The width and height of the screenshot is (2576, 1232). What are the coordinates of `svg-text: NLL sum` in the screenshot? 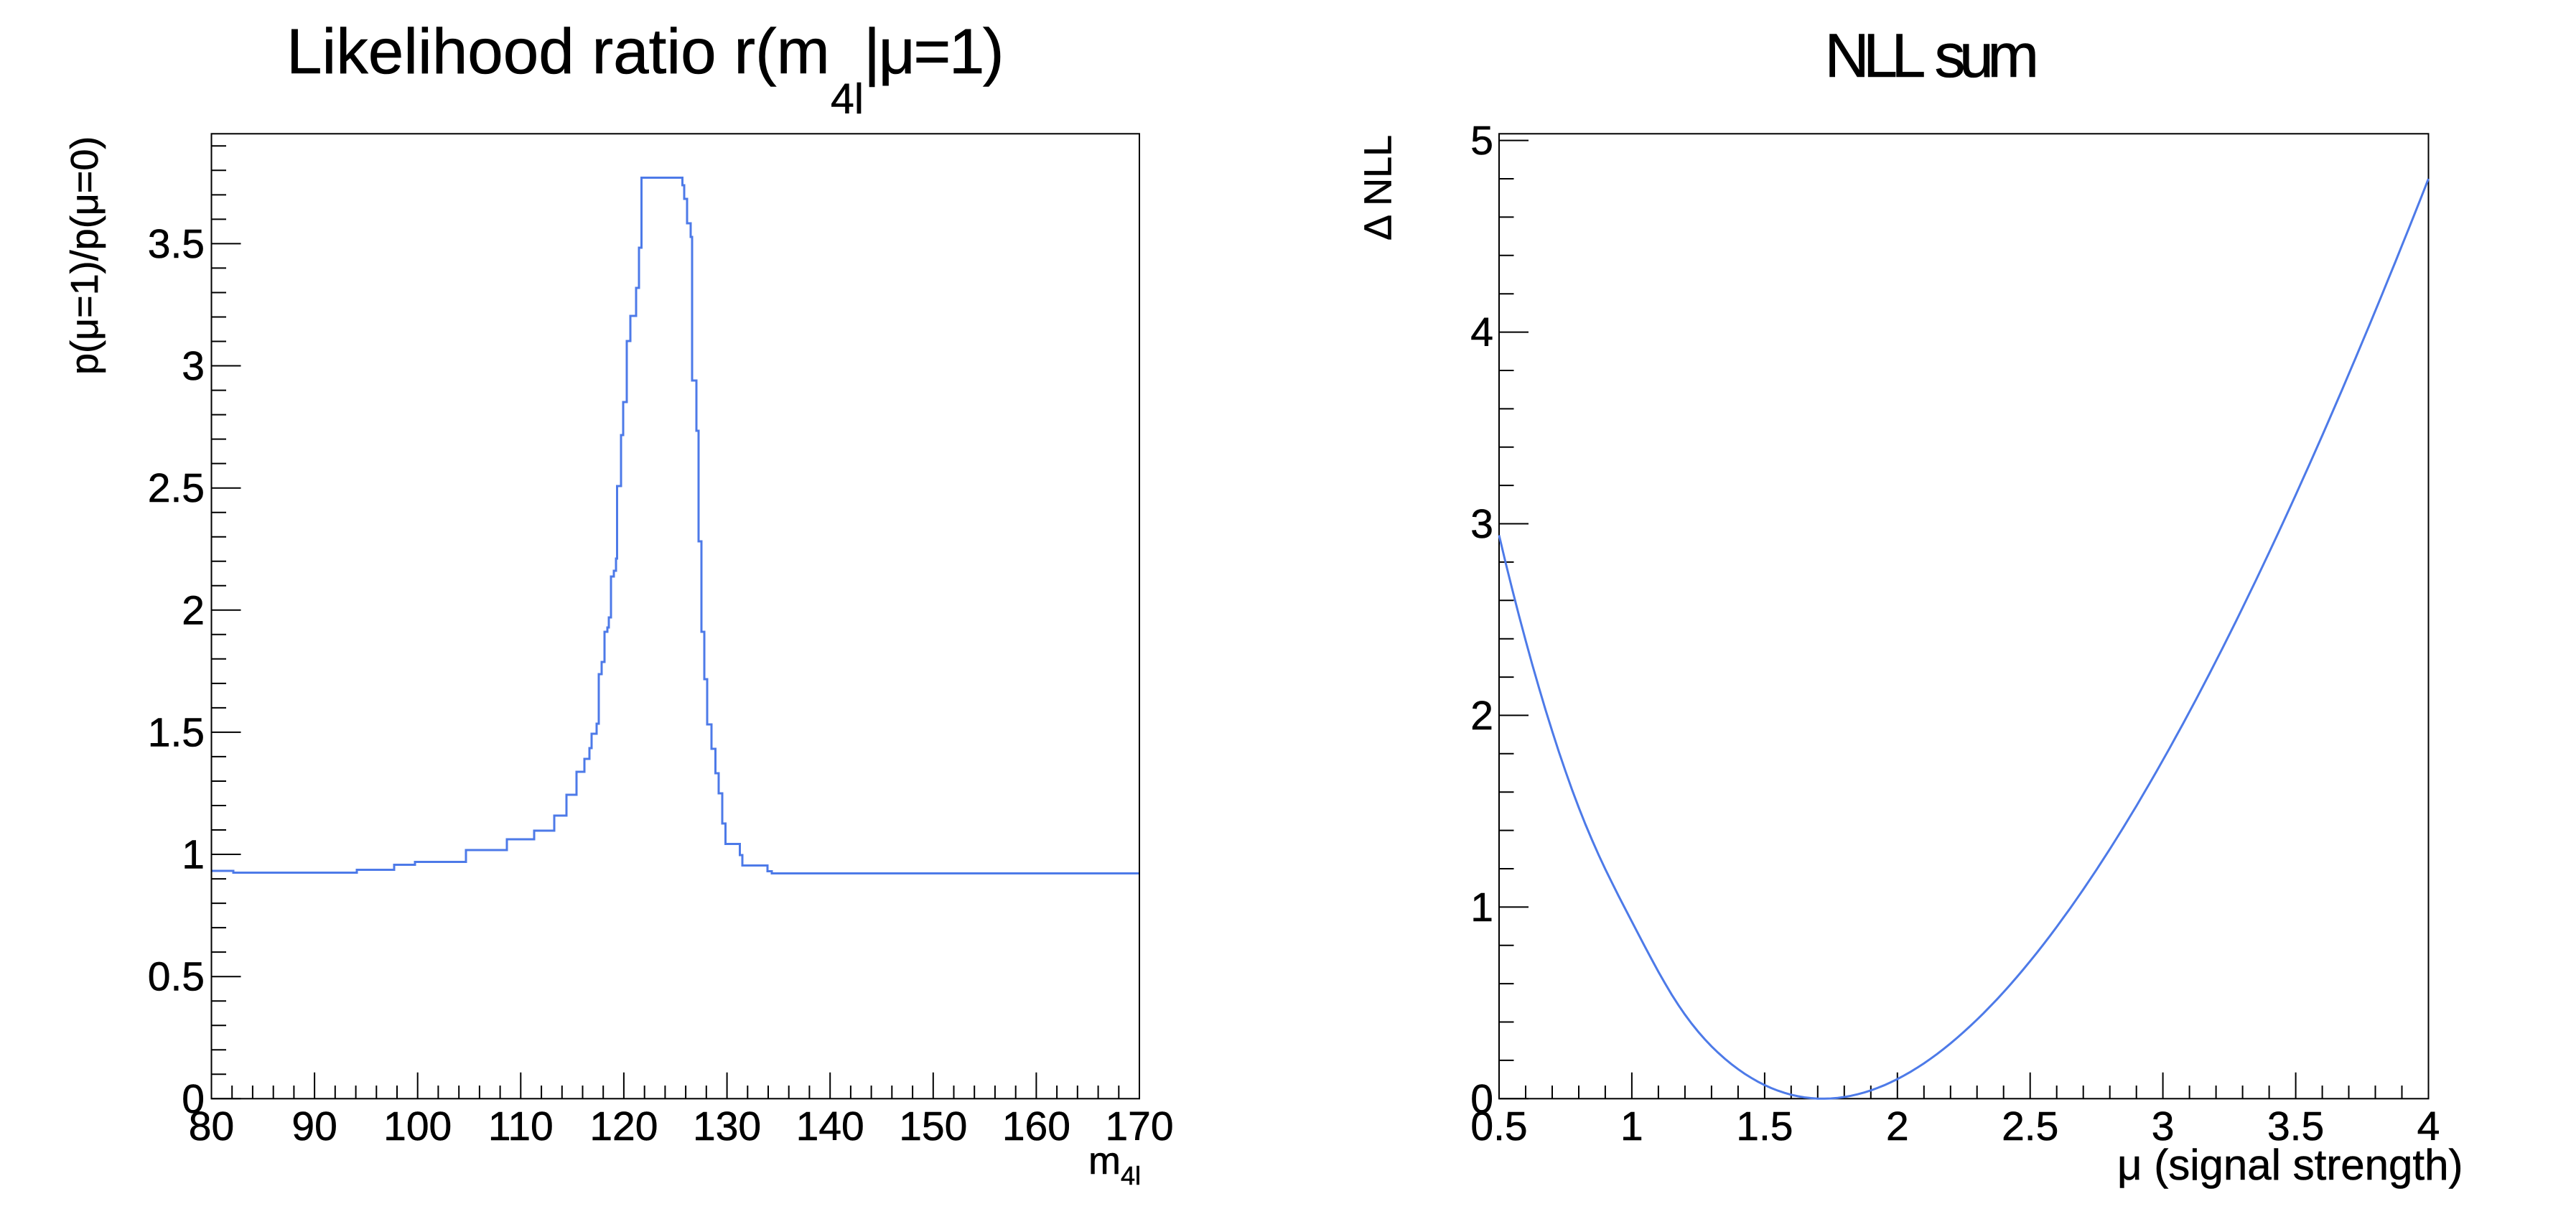 It's located at (1930, 56).